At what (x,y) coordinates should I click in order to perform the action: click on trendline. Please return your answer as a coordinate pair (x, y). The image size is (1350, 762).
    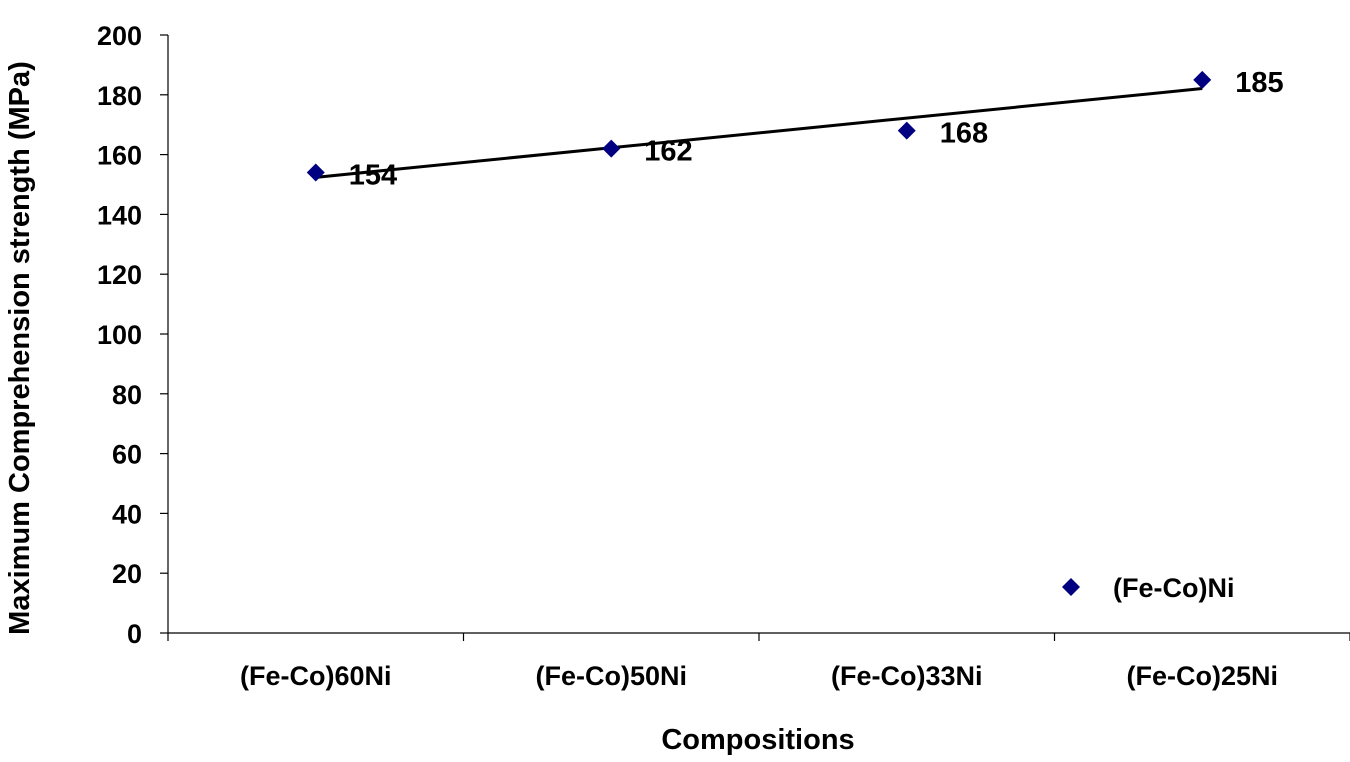
    Looking at the image, I should click on (759, 133).